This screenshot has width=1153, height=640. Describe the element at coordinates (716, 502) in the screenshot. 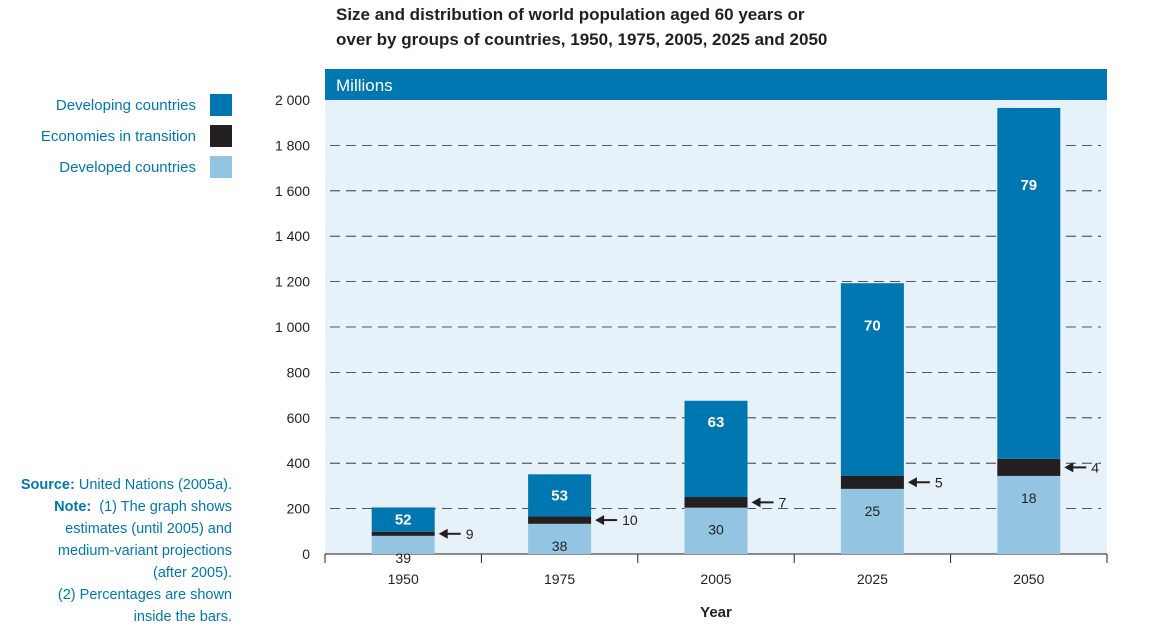

I see `bar-transition-2005` at that location.